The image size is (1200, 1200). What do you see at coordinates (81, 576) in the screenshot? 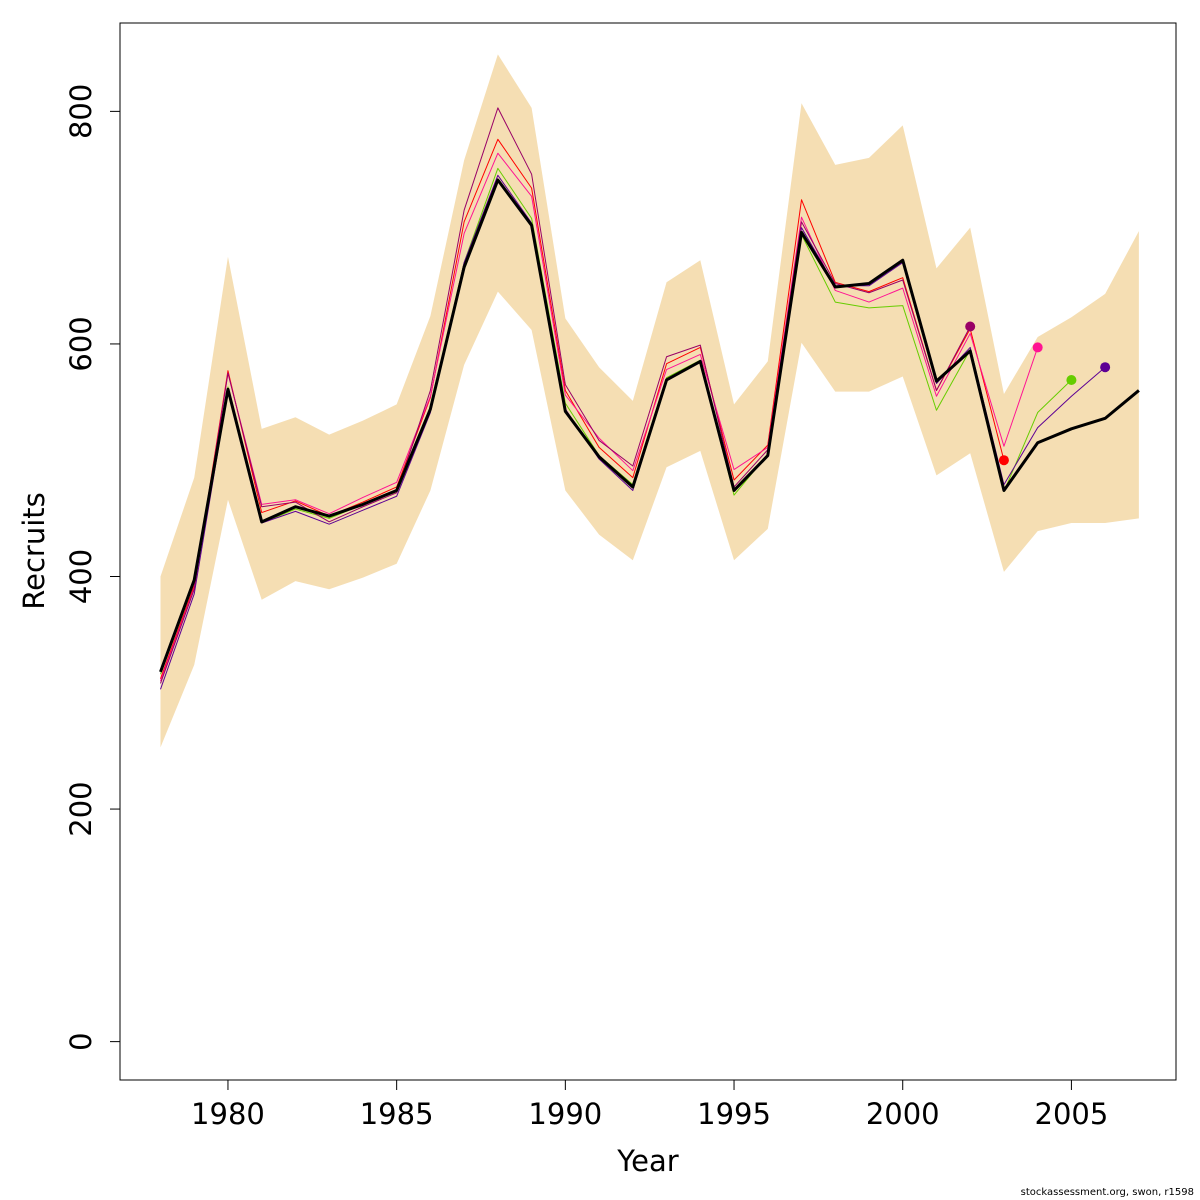
I see `y-tick-label: 400` at bounding box center [81, 576].